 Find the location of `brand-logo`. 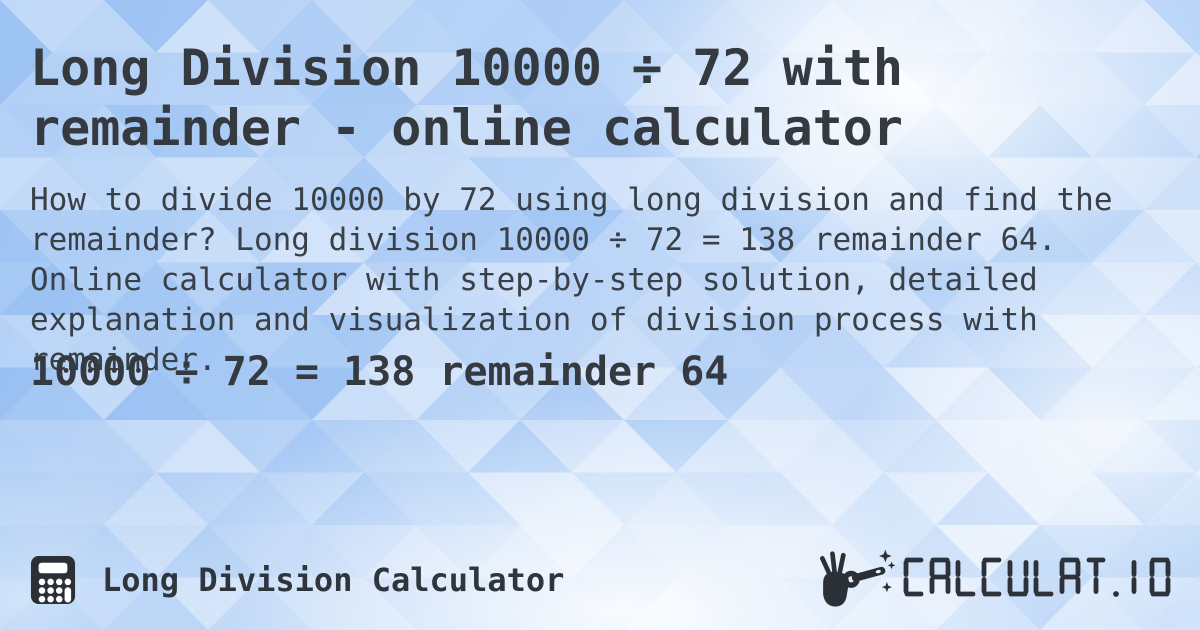

brand-logo is located at coordinates (992, 577).